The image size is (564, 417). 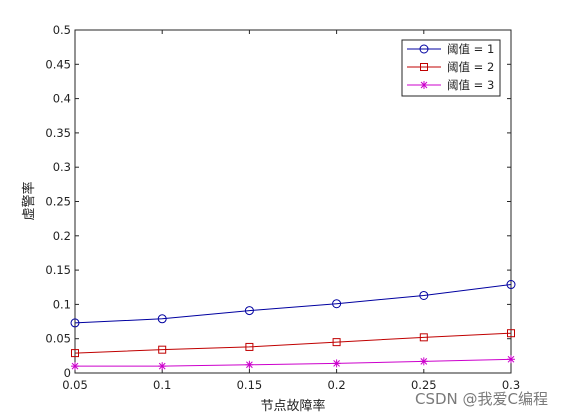 I want to click on legend: 阈值 = 1 阈值 = 2 阈值 = 3, so click(x=451, y=68).